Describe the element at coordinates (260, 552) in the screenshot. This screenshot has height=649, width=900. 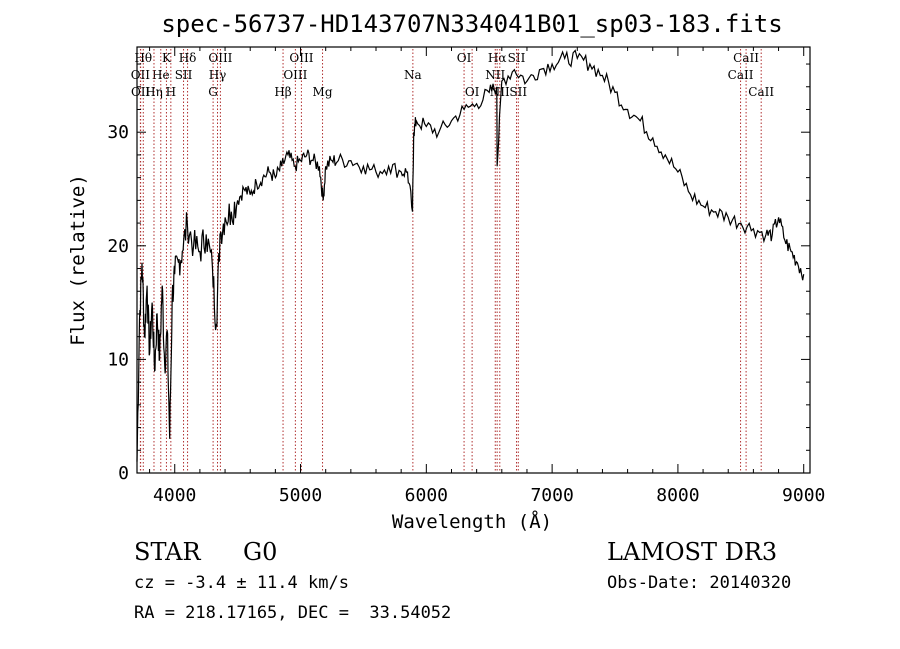
I see `object-subclass: G0` at that location.